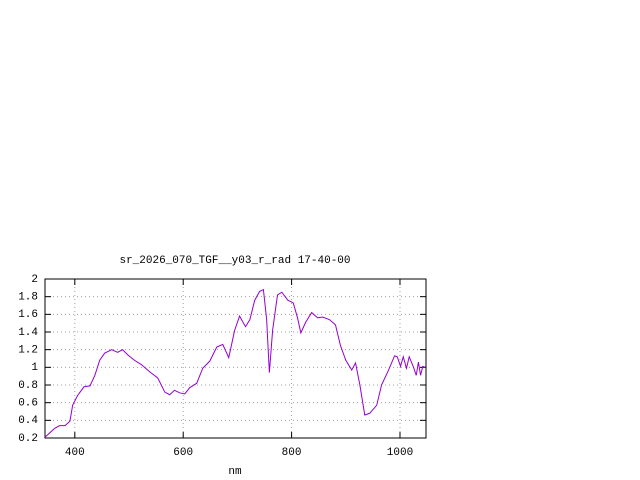 The height and width of the screenshot is (480, 640). What do you see at coordinates (34, 280) in the screenshot?
I see `y-tick-label: 2` at bounding box center [34, 280].